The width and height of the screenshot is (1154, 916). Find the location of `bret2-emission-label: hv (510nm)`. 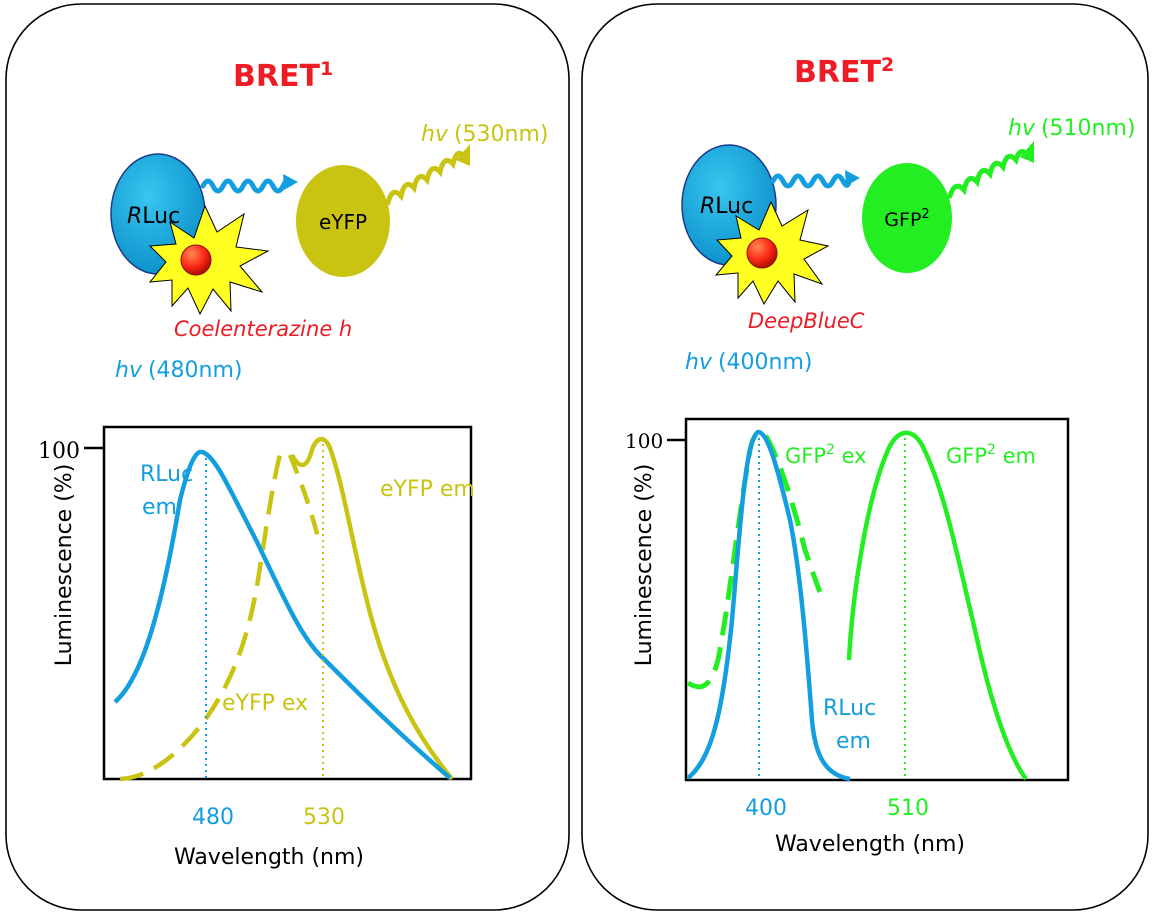

bret2-emission-label: hv (510nm) is located at coordinates (1072, 128).